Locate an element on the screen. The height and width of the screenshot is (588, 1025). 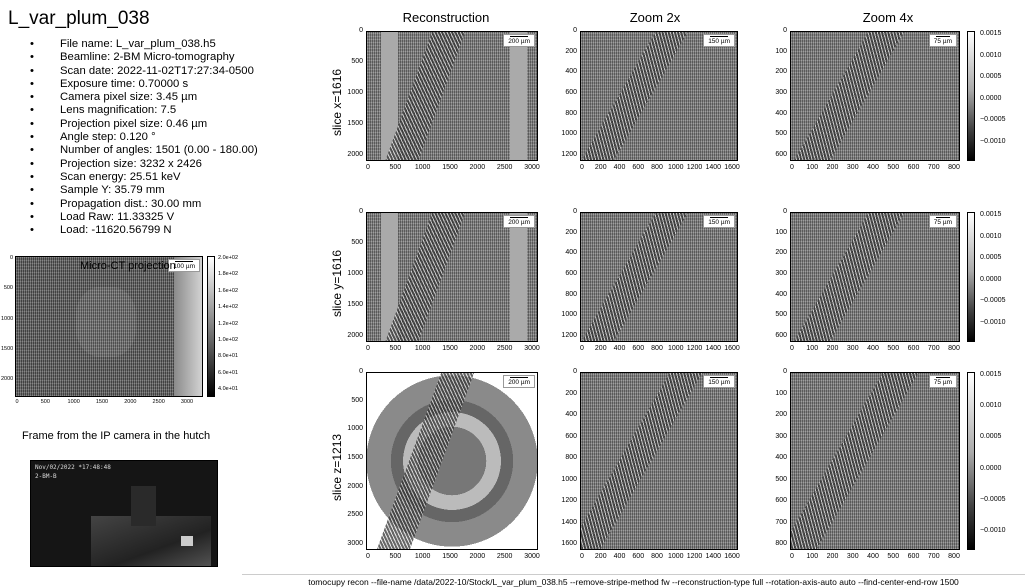
zoom2-xtick: 1400 is located at coordinates (713, 167).